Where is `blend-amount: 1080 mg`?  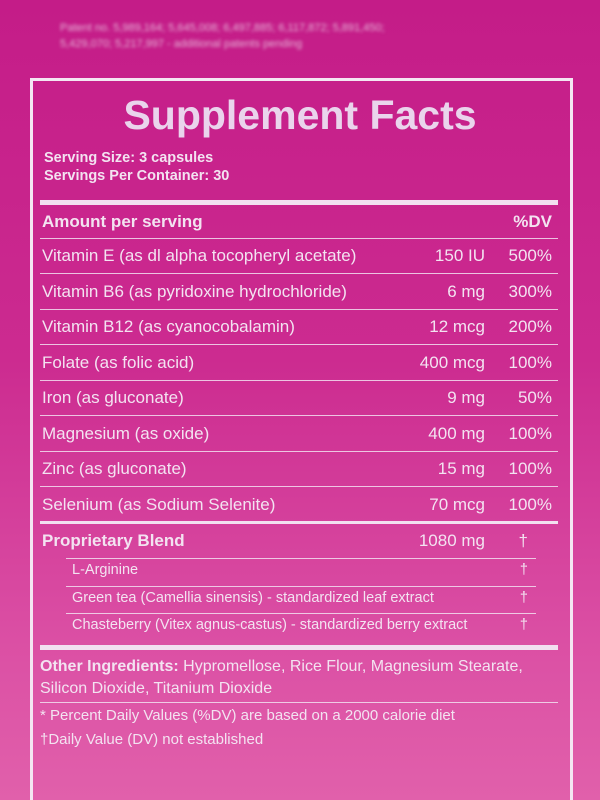 blend-amount: 1080 mg is located at coordinates (451, 540).